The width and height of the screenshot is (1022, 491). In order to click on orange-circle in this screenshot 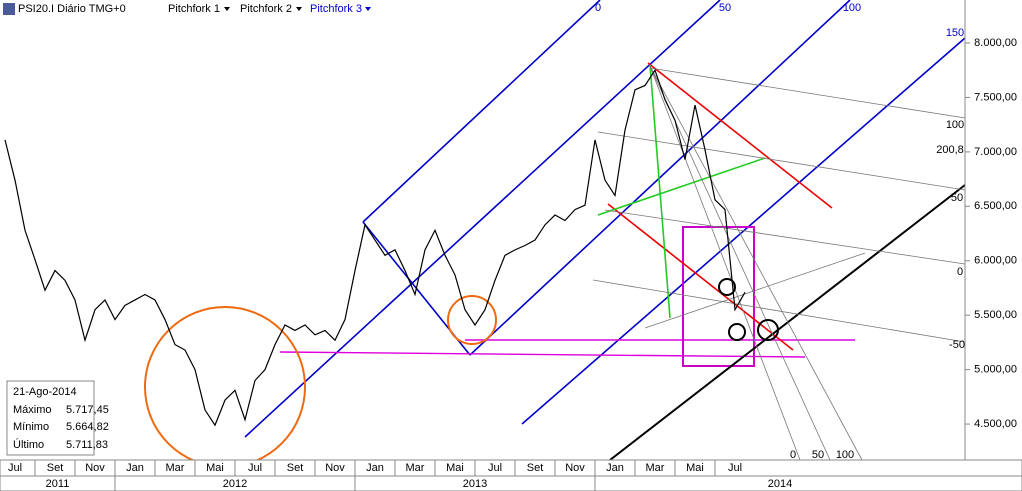, I will do `click(472, 320)`.